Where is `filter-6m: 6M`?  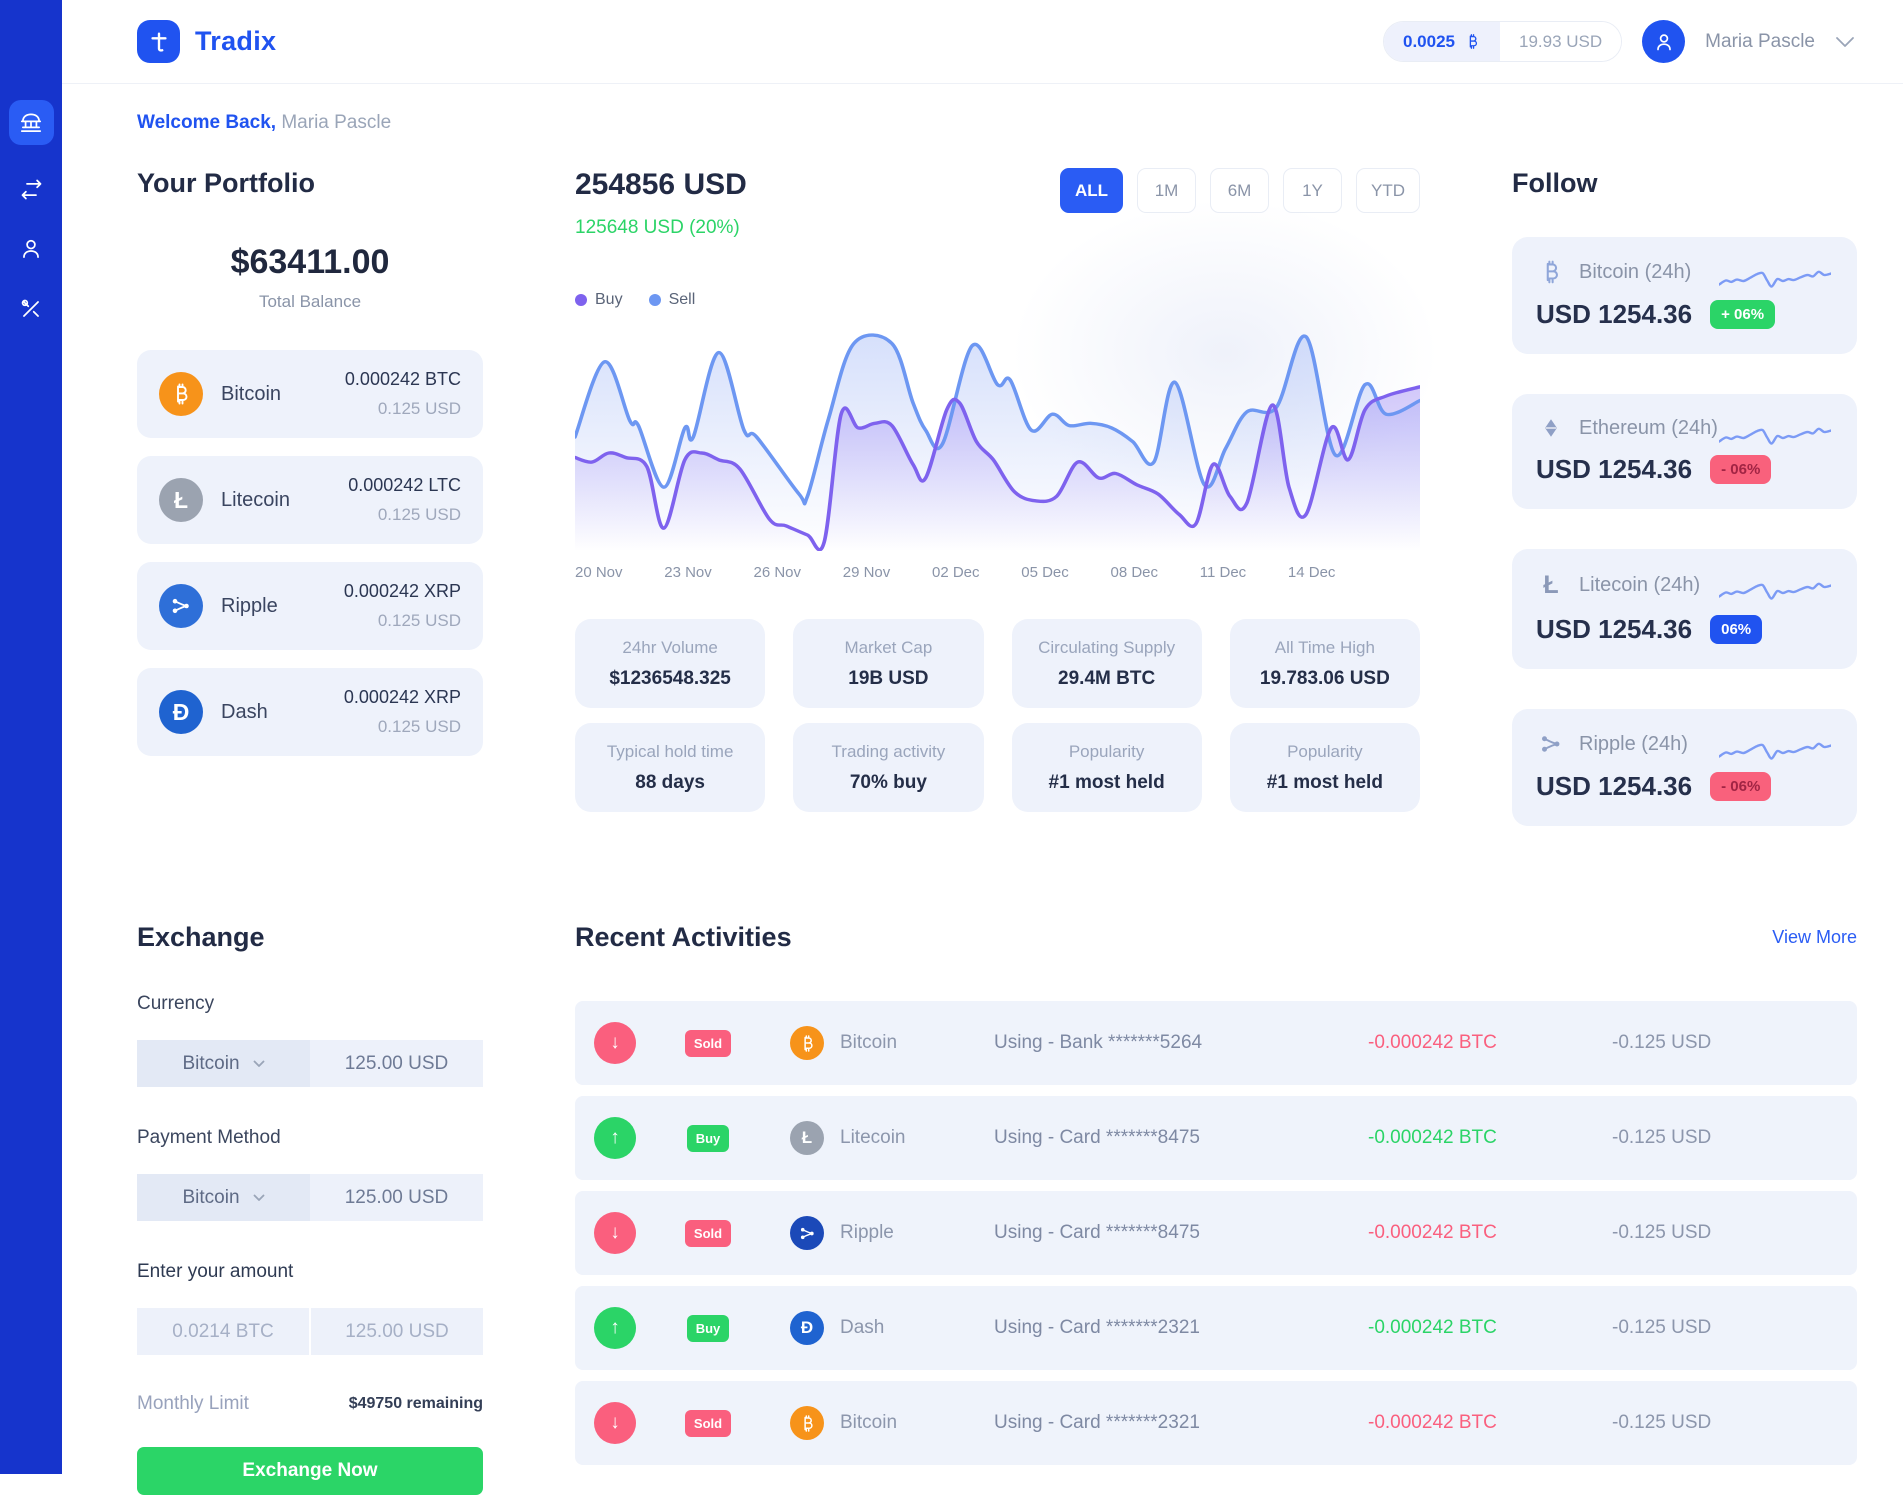
filter-6m: 6M is located at coordinates (1239, 190).